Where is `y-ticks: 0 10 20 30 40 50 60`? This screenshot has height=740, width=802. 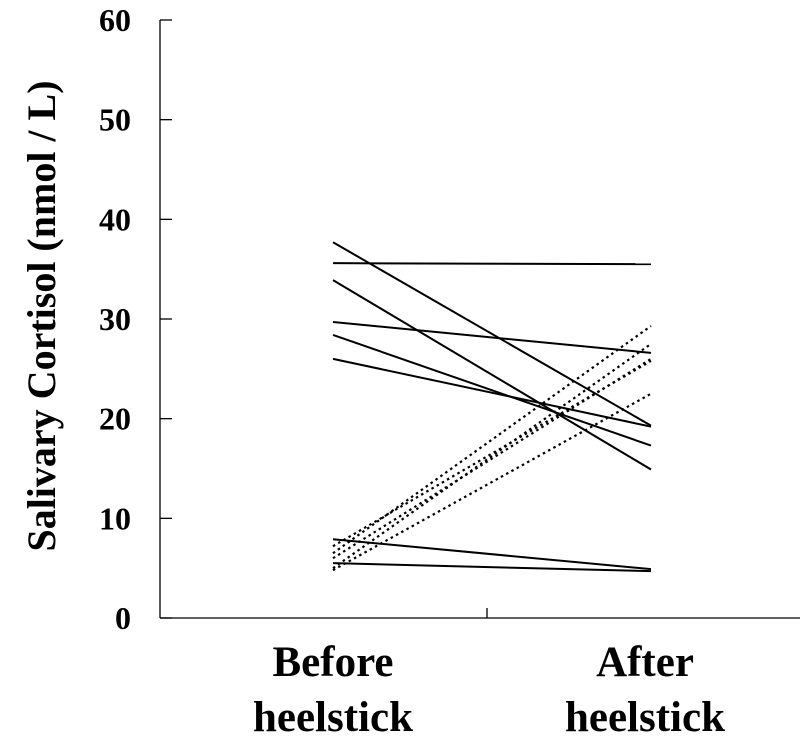
y-ticks: 0 10 20 30 40 50 60 is located at coordinates (135, 319).